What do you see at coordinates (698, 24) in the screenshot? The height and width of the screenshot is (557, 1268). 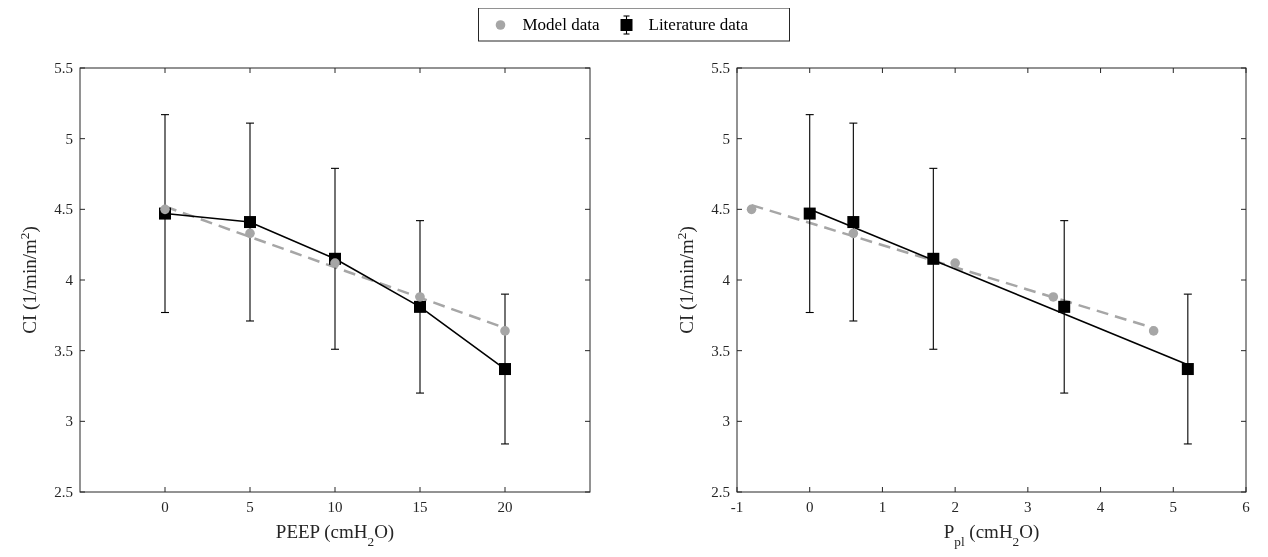 I see `legend-label: Literature data` at bounding box center [698, 24].